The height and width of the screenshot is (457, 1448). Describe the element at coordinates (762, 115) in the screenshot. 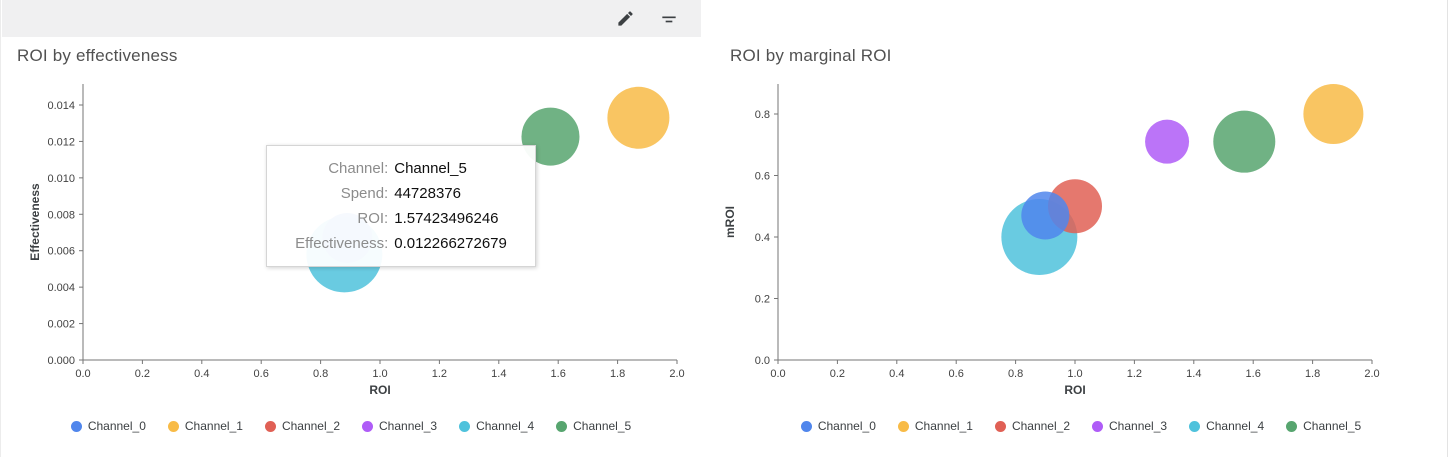

I see `y-tick-label: 0.8` at that location.